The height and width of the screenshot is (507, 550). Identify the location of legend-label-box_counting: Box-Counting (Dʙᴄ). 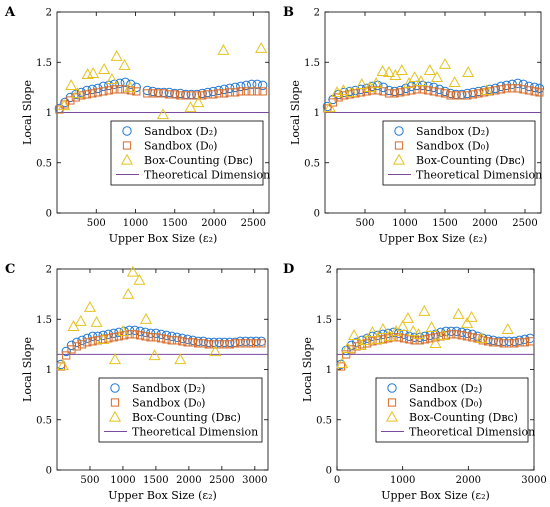
(463, 417).